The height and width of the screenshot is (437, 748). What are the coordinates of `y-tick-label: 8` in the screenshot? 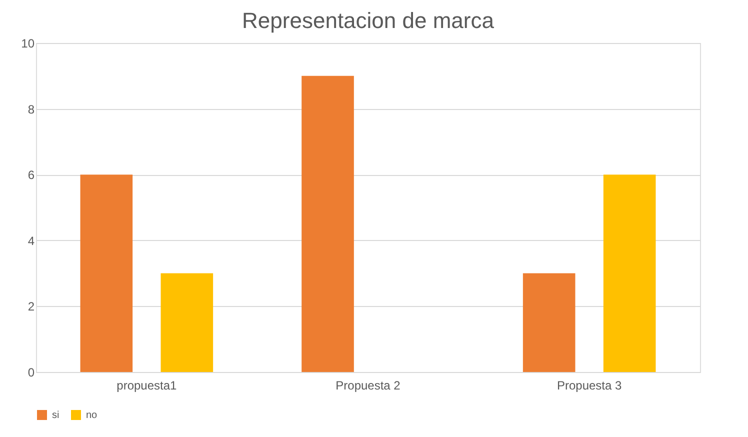 It's located at (31, 109).